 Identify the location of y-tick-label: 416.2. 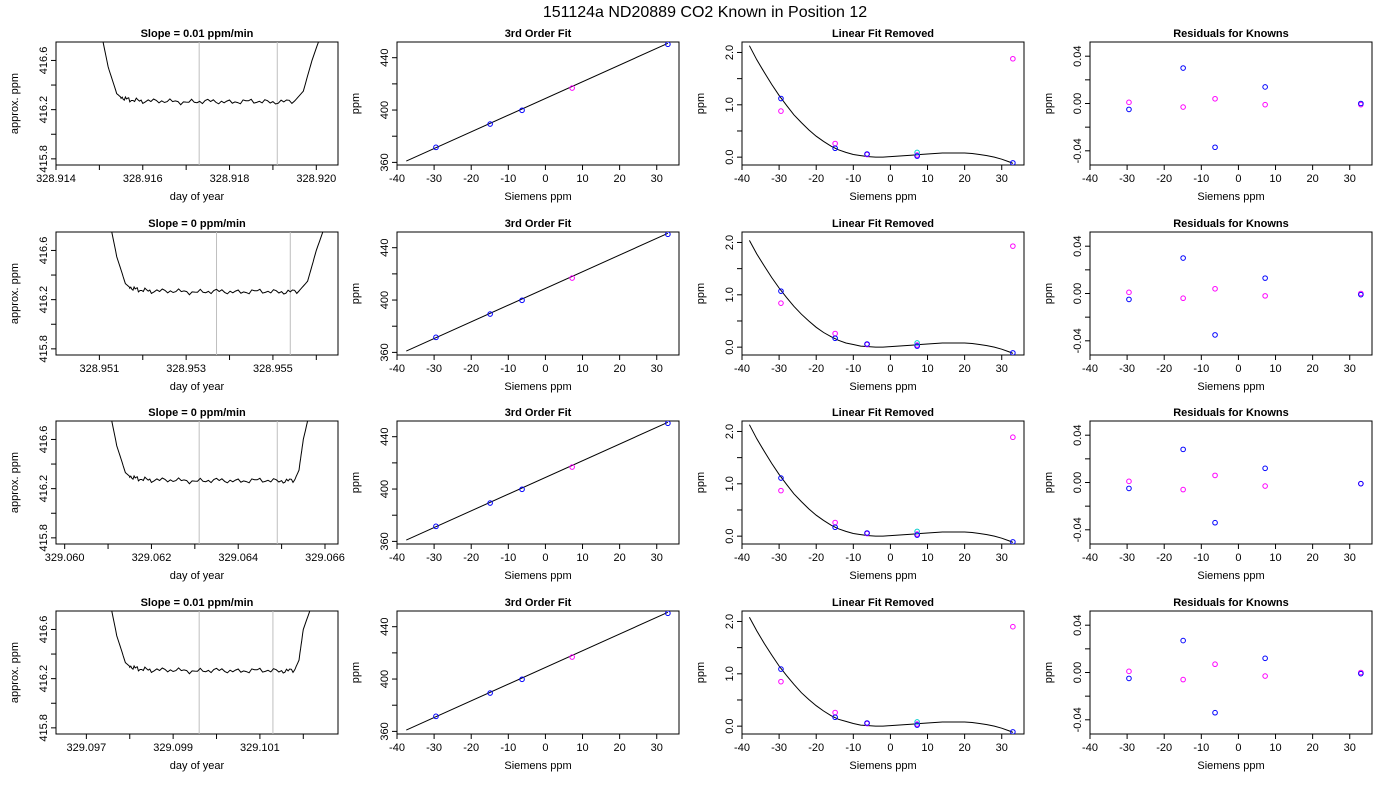
(44, 110).